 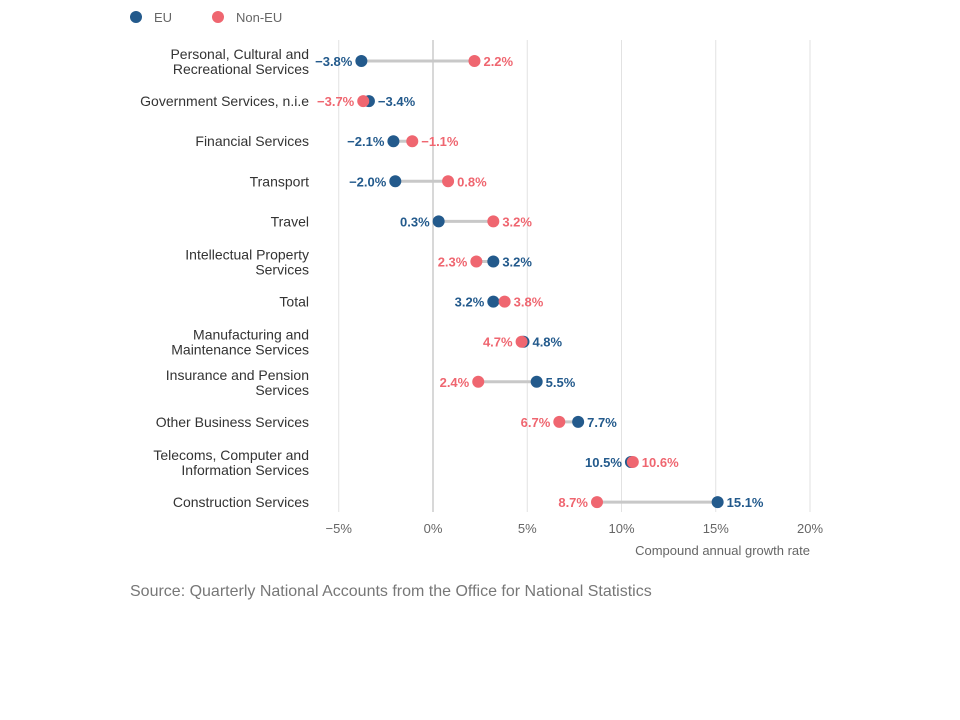 I want to click on category-label-line: Maintenance Services, so click(x=240, y=350).